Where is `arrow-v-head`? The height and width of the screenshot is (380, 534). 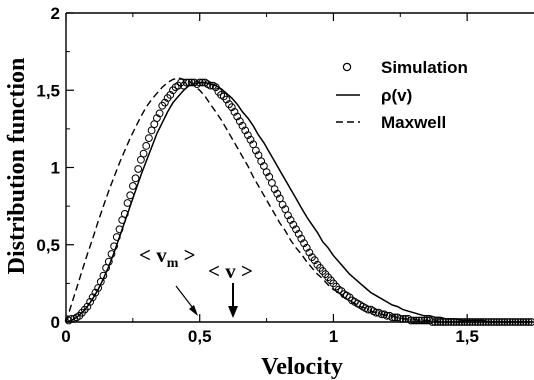
arrow-v-head is located at coordinates (233, 312).